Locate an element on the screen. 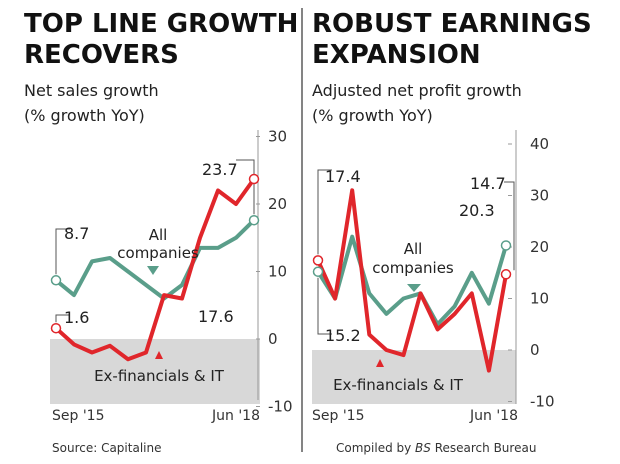 The image size is (620, 464). left-ex-label: Ex-financials & IT is located at coordinates (159, 376).